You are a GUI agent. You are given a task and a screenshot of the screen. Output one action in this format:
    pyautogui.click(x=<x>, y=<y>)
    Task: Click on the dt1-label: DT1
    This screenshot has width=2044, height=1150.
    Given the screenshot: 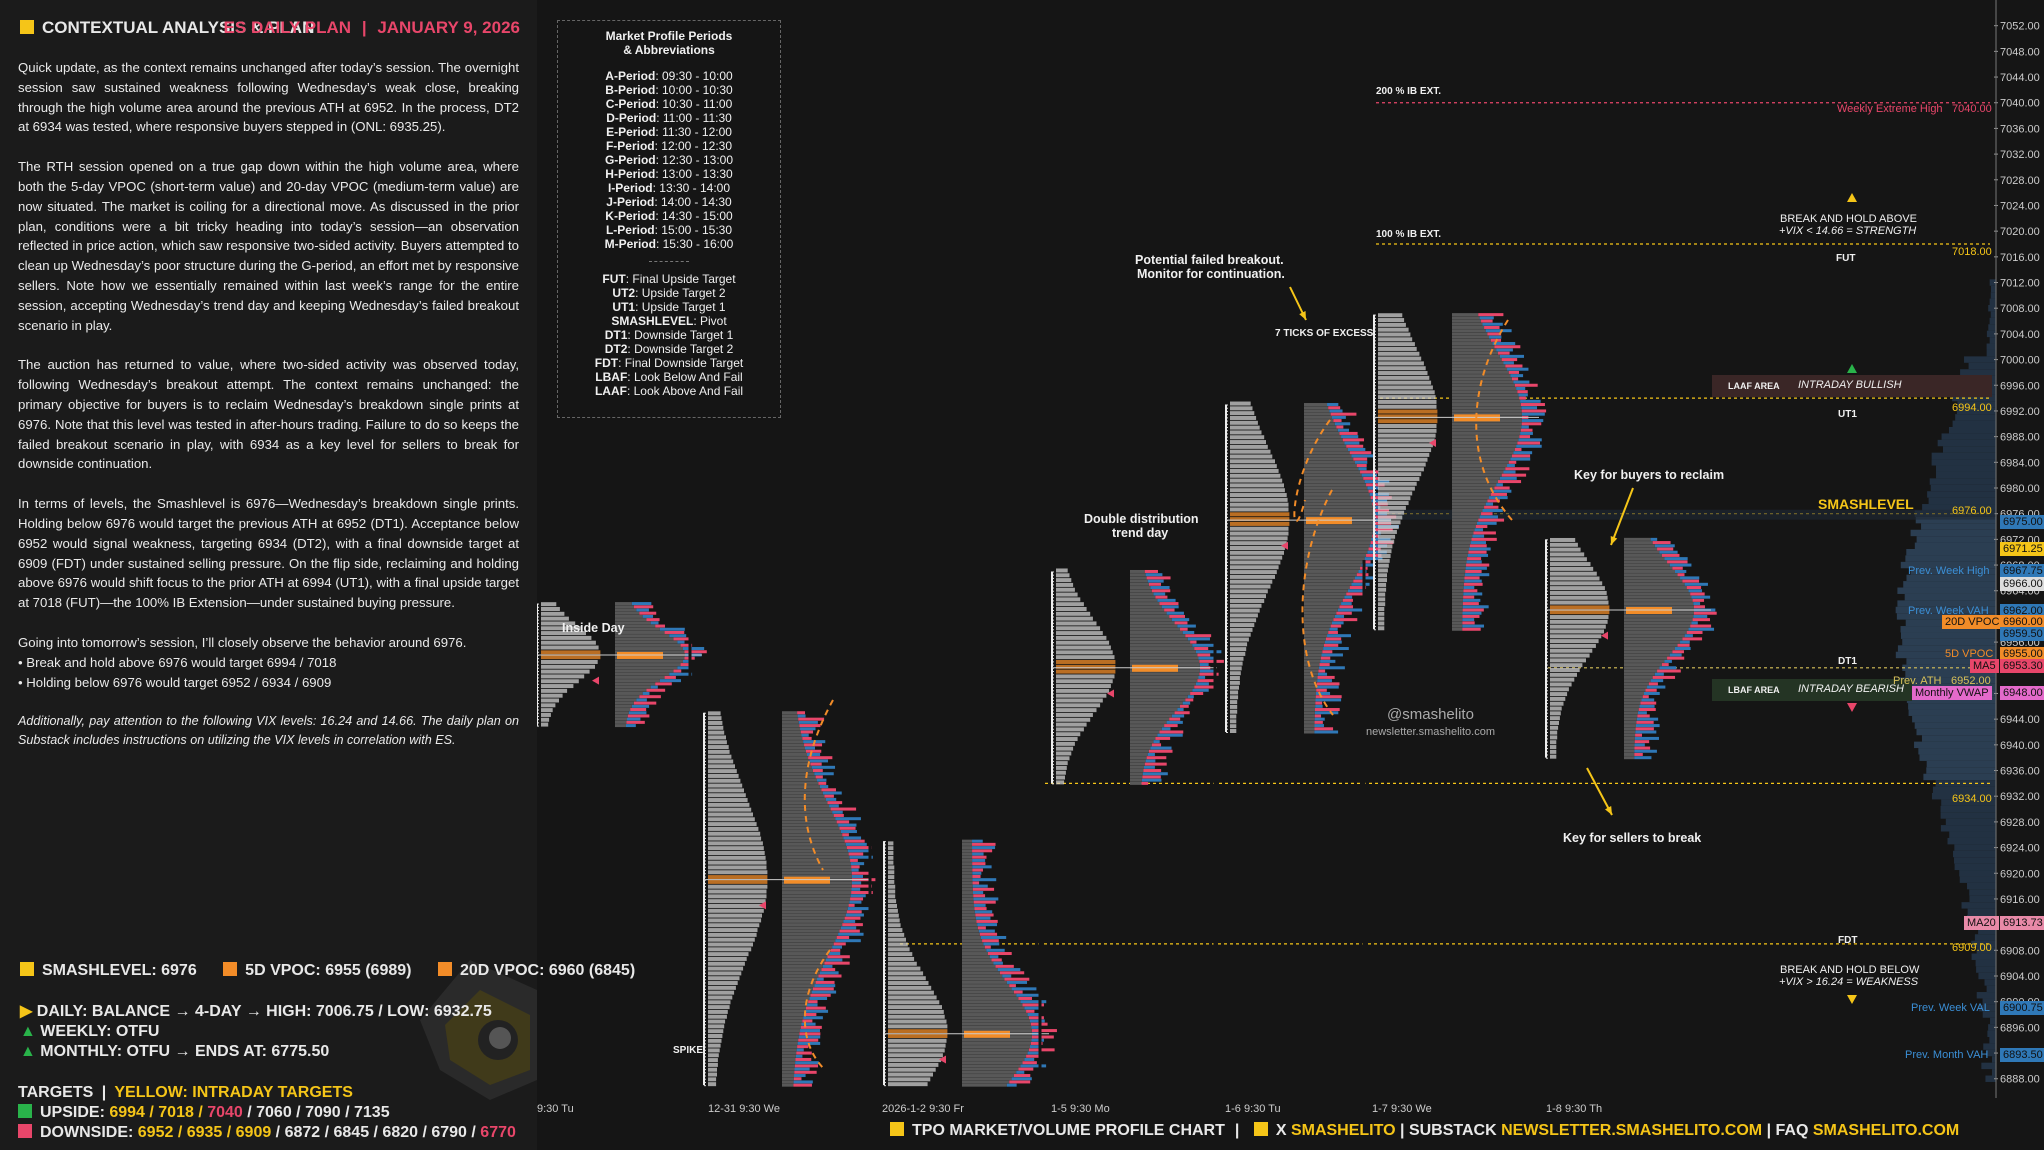 What is the action you would take?
    pyautogui.click(x=1847, y=661)
    